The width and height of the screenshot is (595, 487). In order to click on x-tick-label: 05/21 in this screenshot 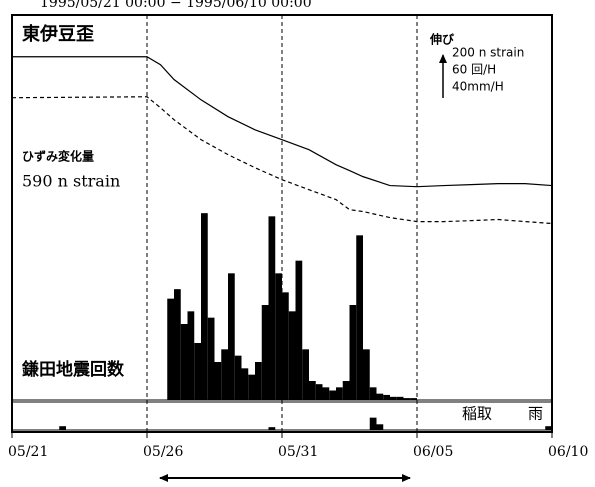, I will do `click(28, 452)`.